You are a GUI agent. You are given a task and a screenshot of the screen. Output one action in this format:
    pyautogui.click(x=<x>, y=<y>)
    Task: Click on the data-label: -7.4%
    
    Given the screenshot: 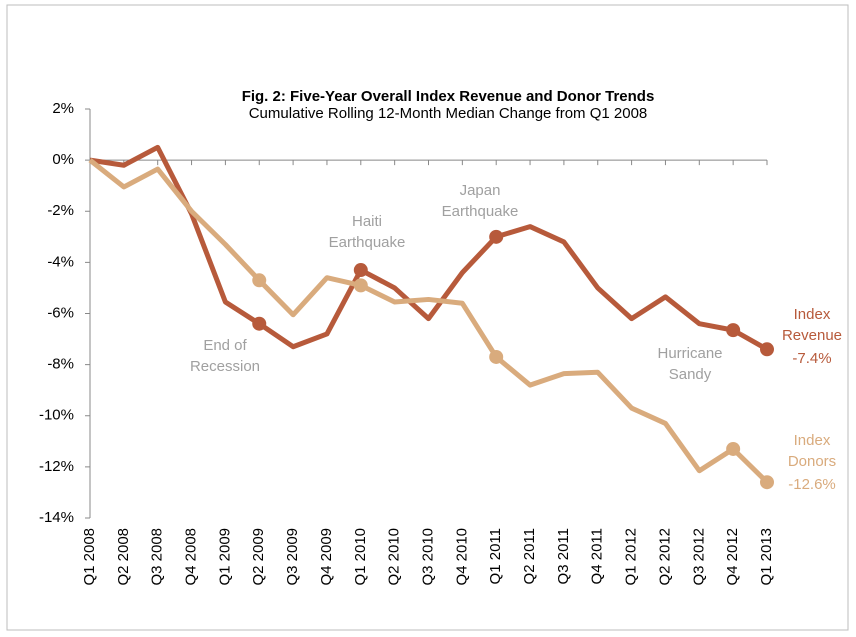 What is the action you would take?
    pyautogui.click(x=811, y=358)
    